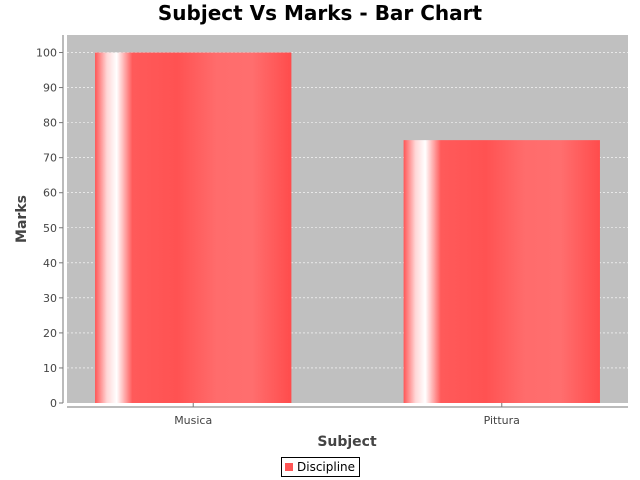 Image resolution: width=640 pixels, height=480 pixels. Describe the element at coordinates (347, 442) in the screenshot. I see `x-axis-label: Subject` at that location.